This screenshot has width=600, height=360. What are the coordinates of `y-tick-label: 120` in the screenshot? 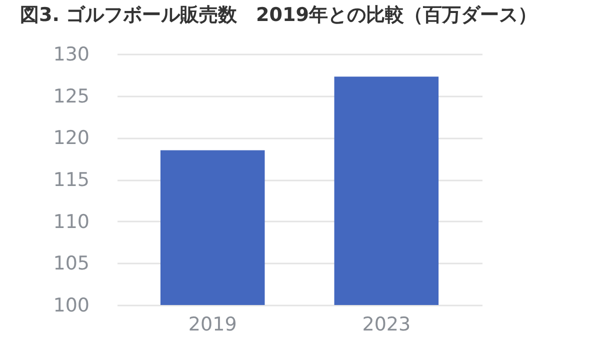 It's located at (71, 138).